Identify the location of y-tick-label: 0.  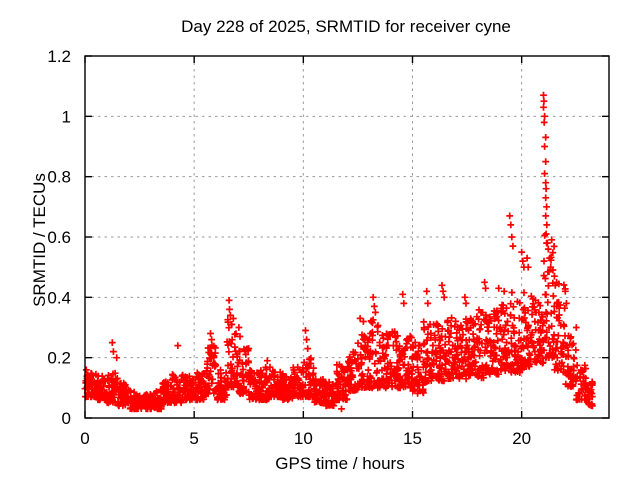
(66, 418).